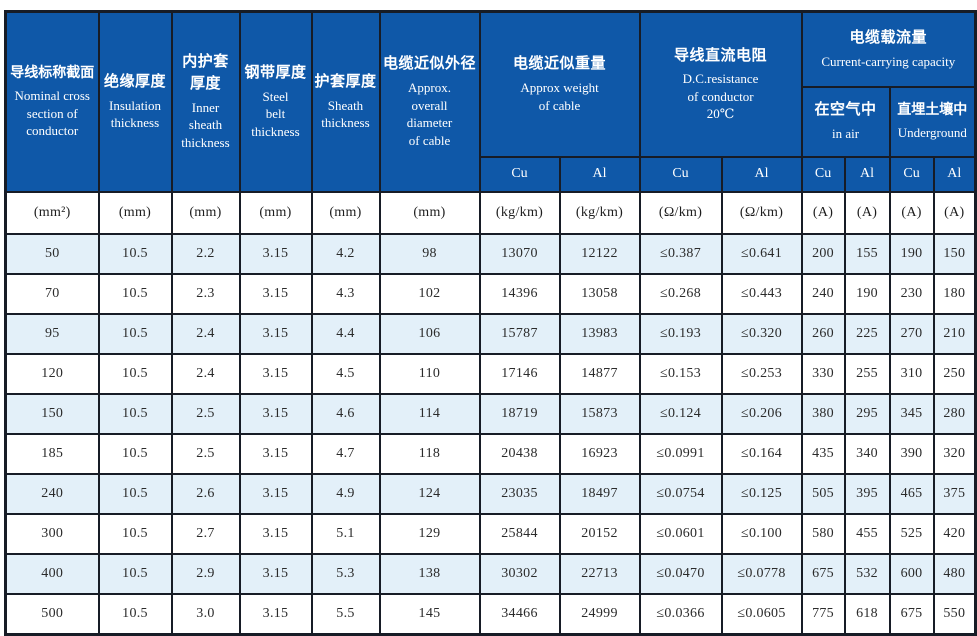 The image size is (977, 636). I want to click on cell: ≤0.193, so click(680, 333).